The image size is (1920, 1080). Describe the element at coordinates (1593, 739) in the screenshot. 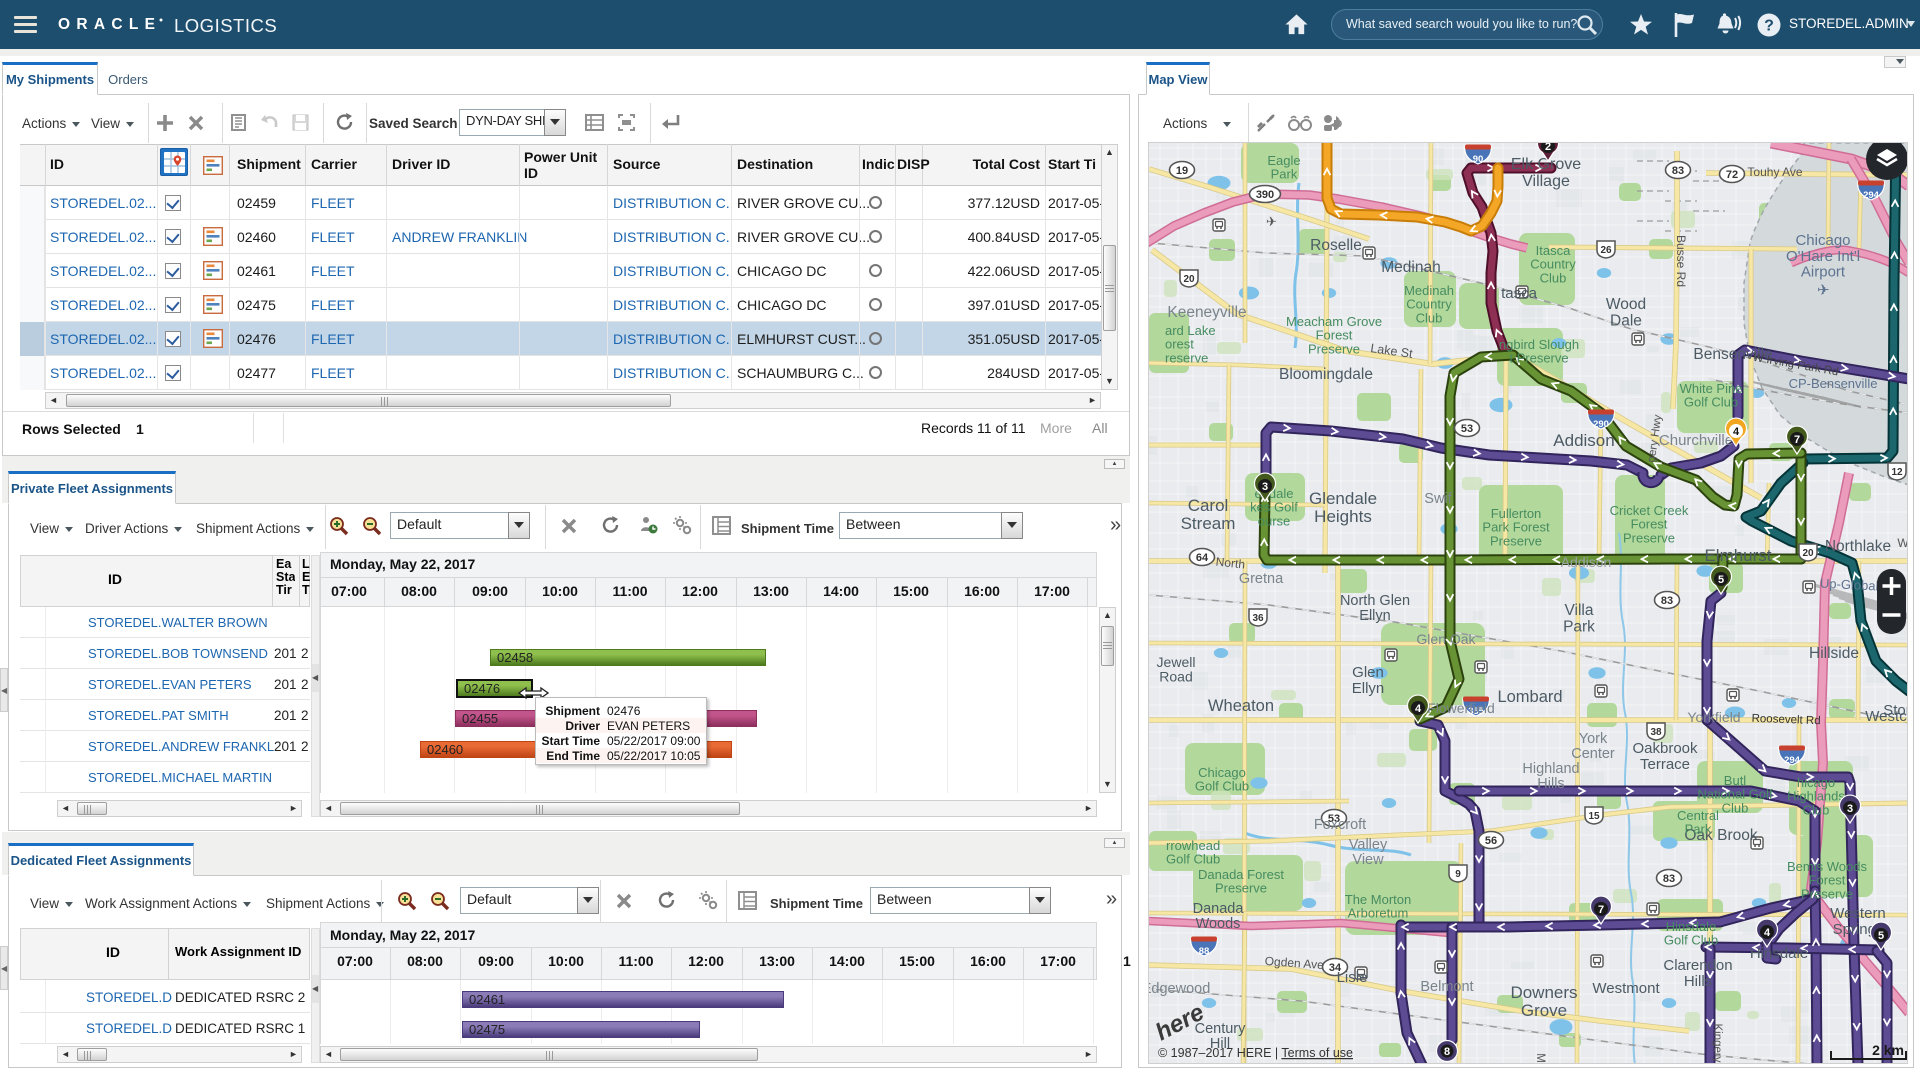

I see `svg-text: York` at that location.